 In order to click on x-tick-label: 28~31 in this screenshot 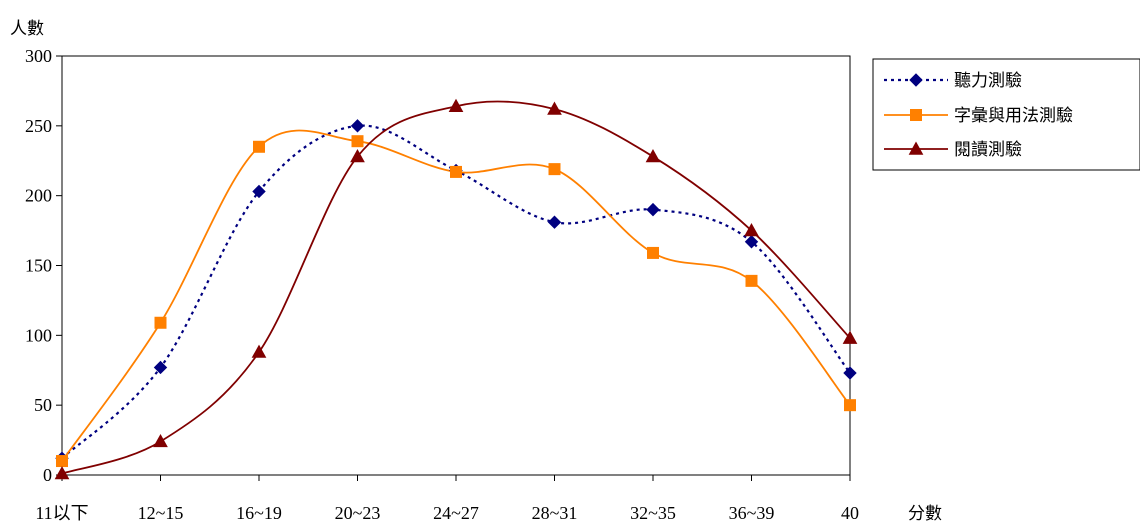, I will do `click(555, 513)`.